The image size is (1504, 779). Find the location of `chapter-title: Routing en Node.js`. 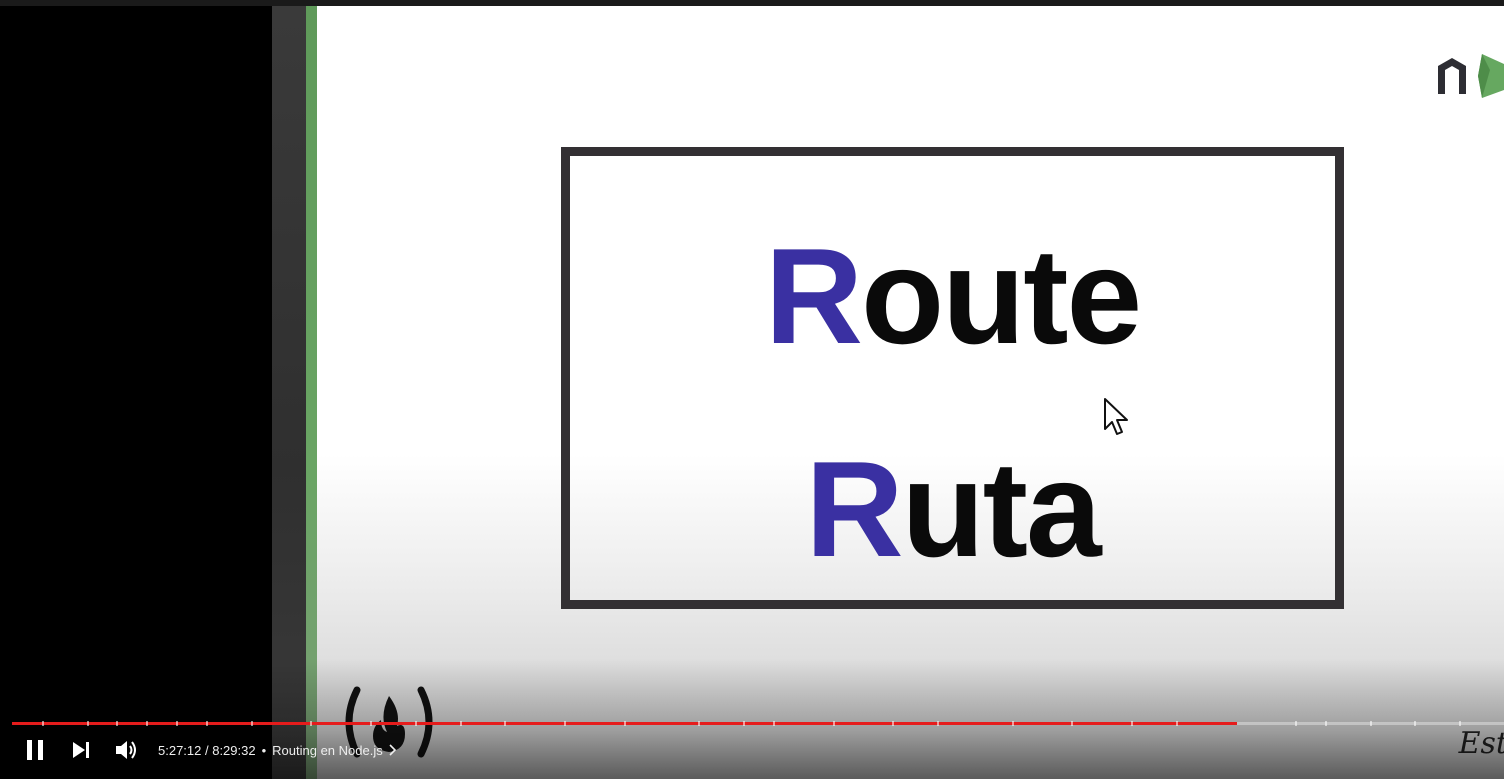

chapter-title: Routing en Node.js is located at coordinates (327, 750).